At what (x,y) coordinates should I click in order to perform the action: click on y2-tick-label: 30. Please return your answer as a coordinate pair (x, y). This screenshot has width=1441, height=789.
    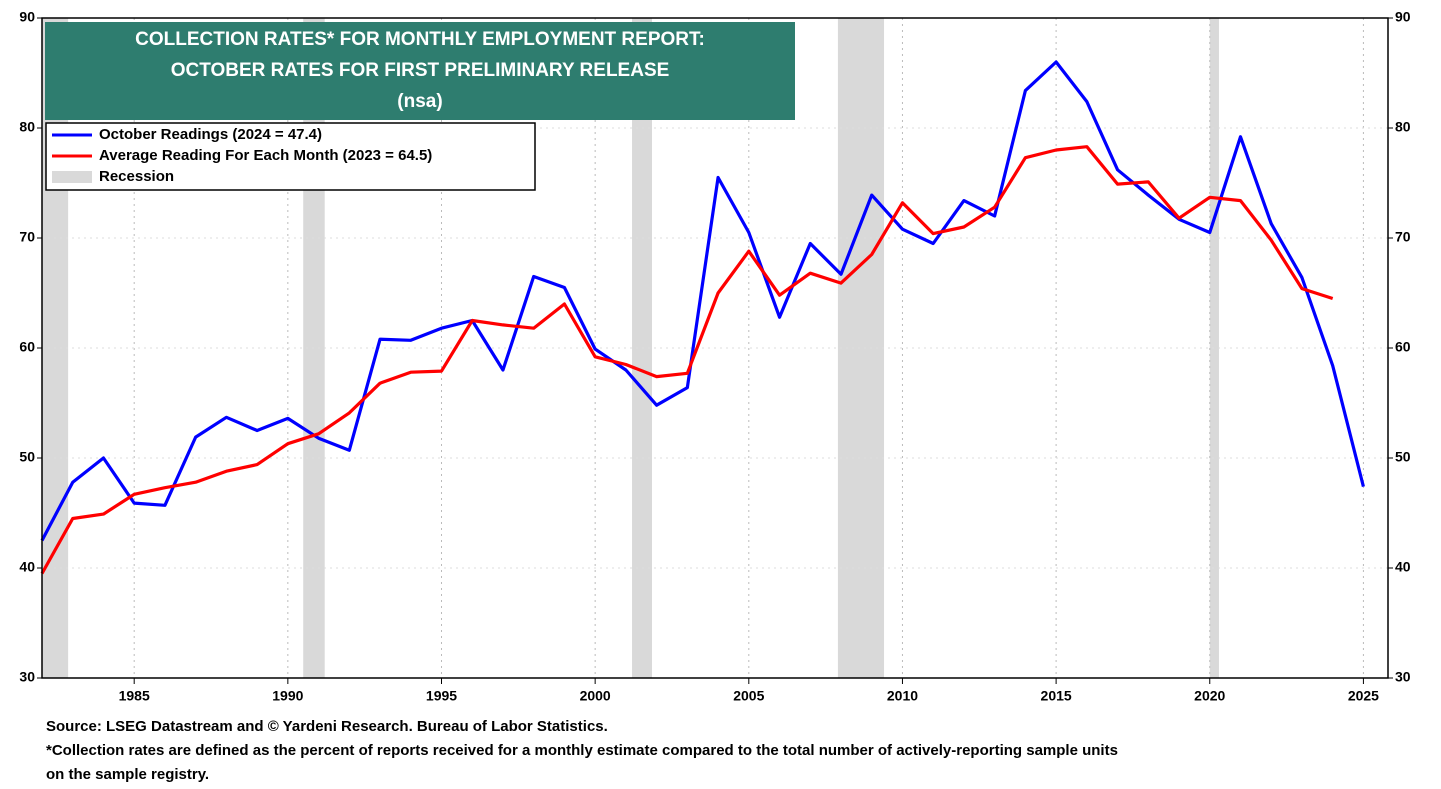
    Looking at the image, I should click on (1403, 677).